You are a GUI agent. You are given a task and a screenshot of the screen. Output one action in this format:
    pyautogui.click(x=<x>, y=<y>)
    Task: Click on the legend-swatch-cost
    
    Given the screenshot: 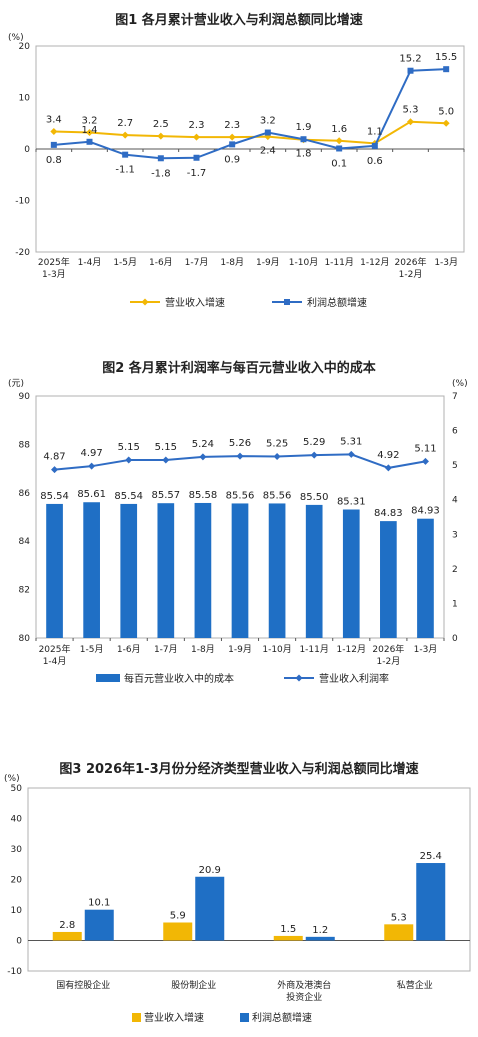 What is the action you would take?
    pyautogui.click(x=108, y=678)
    